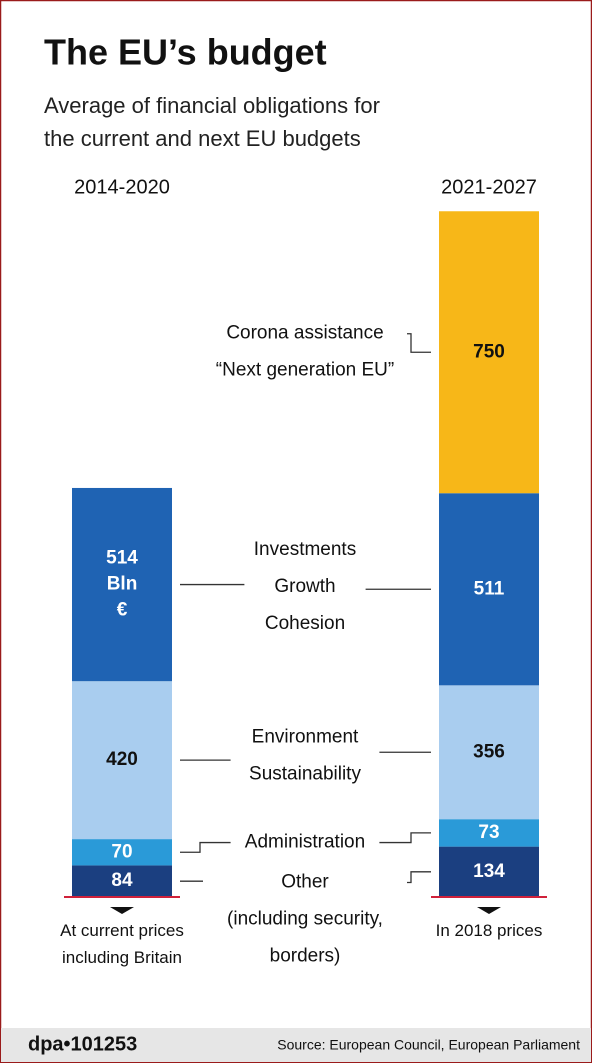  I want to click on value-label: 84, so click(122, 880).